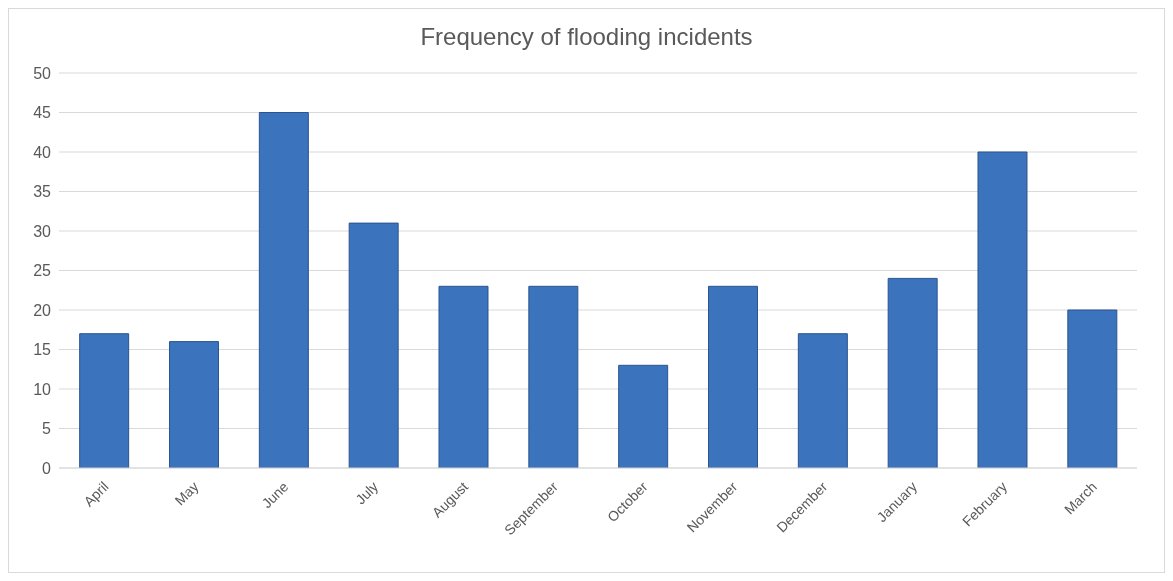 This screenshot has width=1173, height=581. What do you see at coordinates (42, 350) in the screenshot?
I see `y-tick-label: 15` at bounding box center [42, 350].